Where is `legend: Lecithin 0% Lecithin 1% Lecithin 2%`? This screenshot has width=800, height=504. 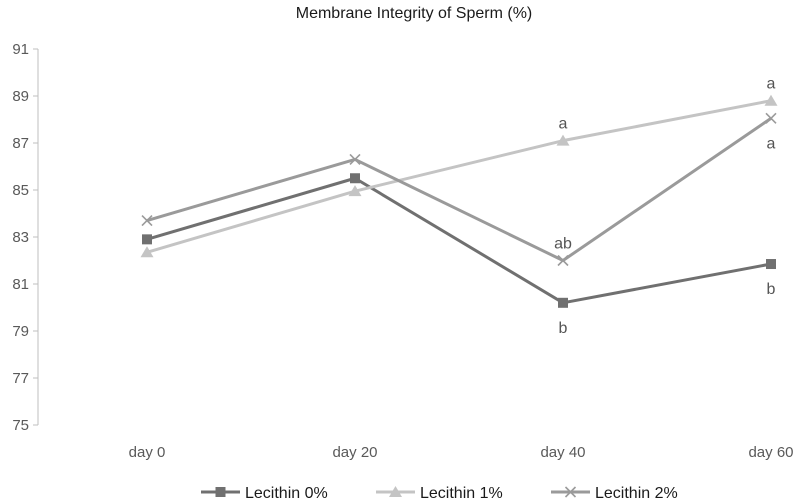
legend: Lecithin 0% Lecithin 1% Lecithin 2% is located at coordinates (439, 493).